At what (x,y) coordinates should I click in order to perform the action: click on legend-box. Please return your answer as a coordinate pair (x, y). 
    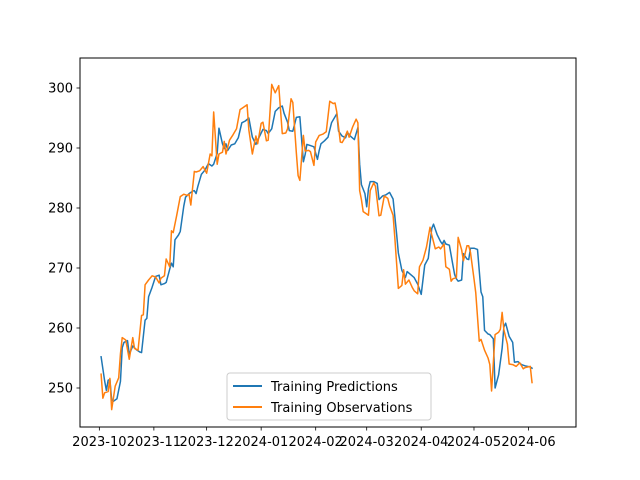
    Looking at the image, I should click on (329, 396).